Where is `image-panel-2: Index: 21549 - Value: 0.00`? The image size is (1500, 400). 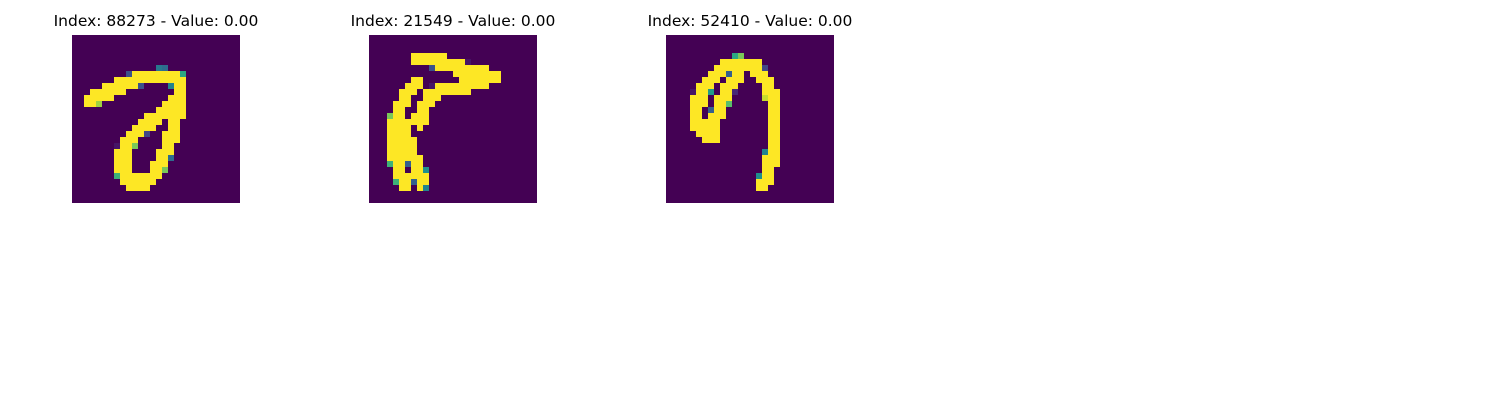
image-panel-2: Index: 21549 - Value: 0.00 is located at coordinates (453, 105).